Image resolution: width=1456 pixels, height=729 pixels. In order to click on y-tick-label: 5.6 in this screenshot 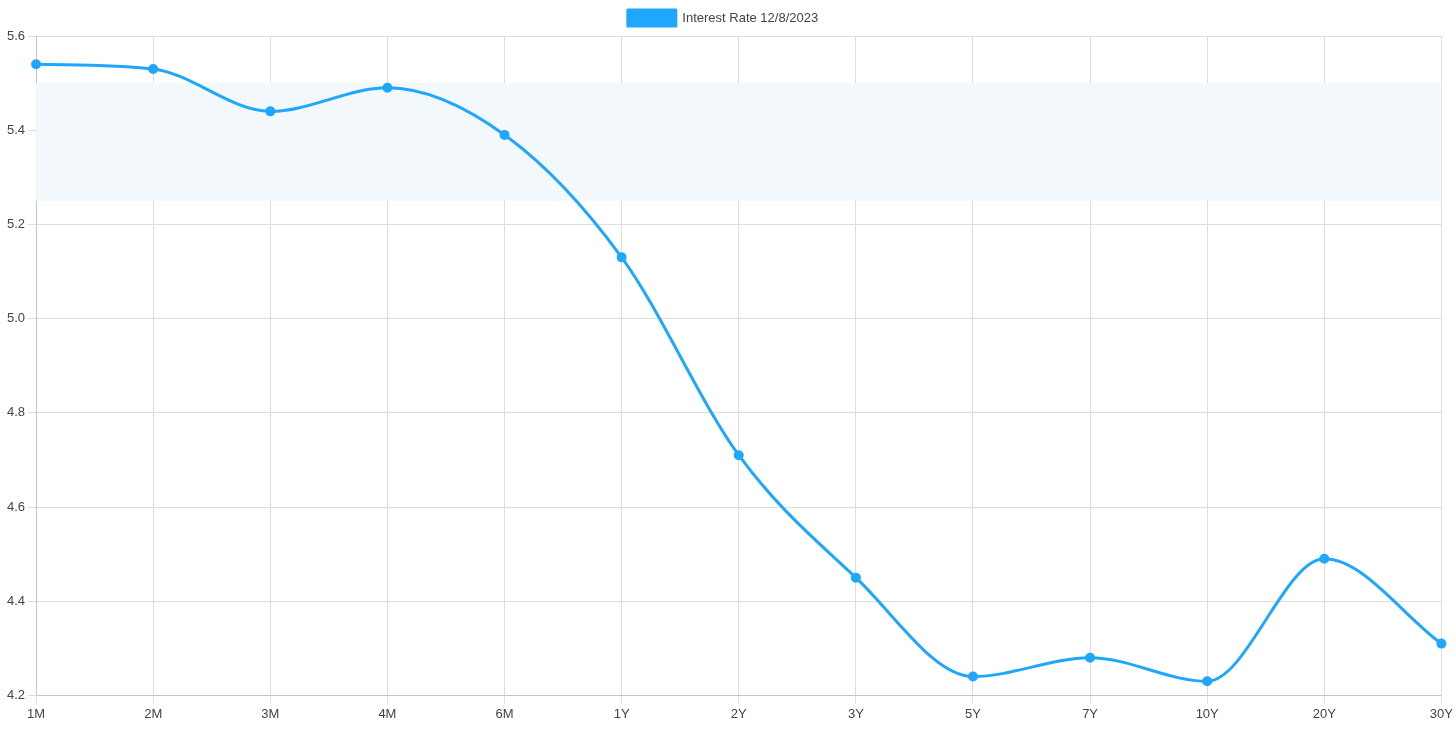, I will do `click(16, 35)`.